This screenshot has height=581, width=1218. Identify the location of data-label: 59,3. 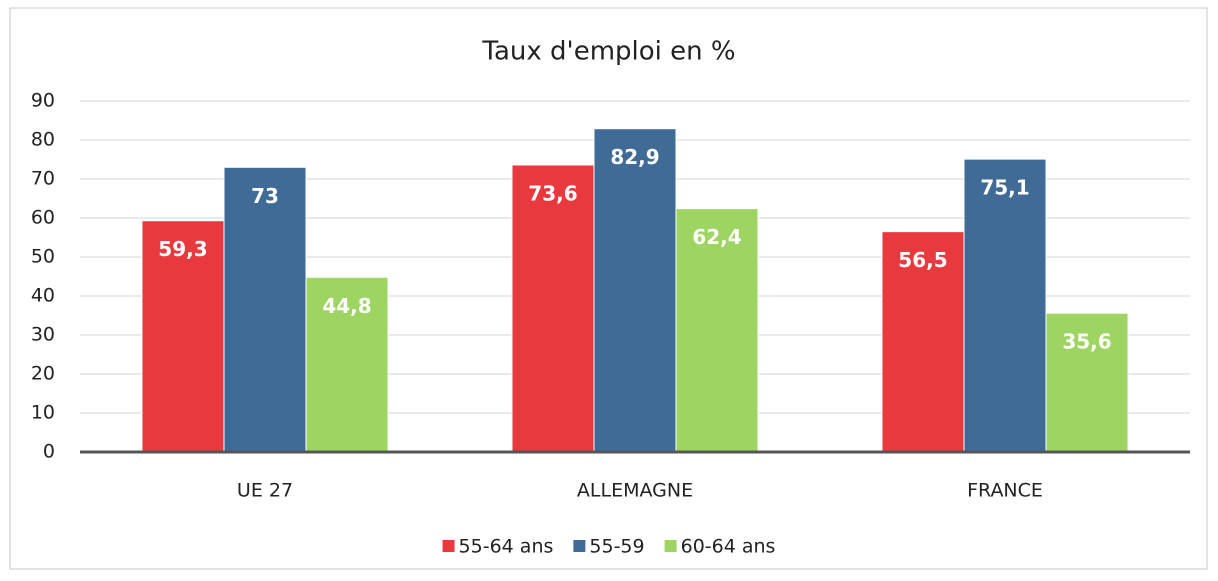
(182, 249).